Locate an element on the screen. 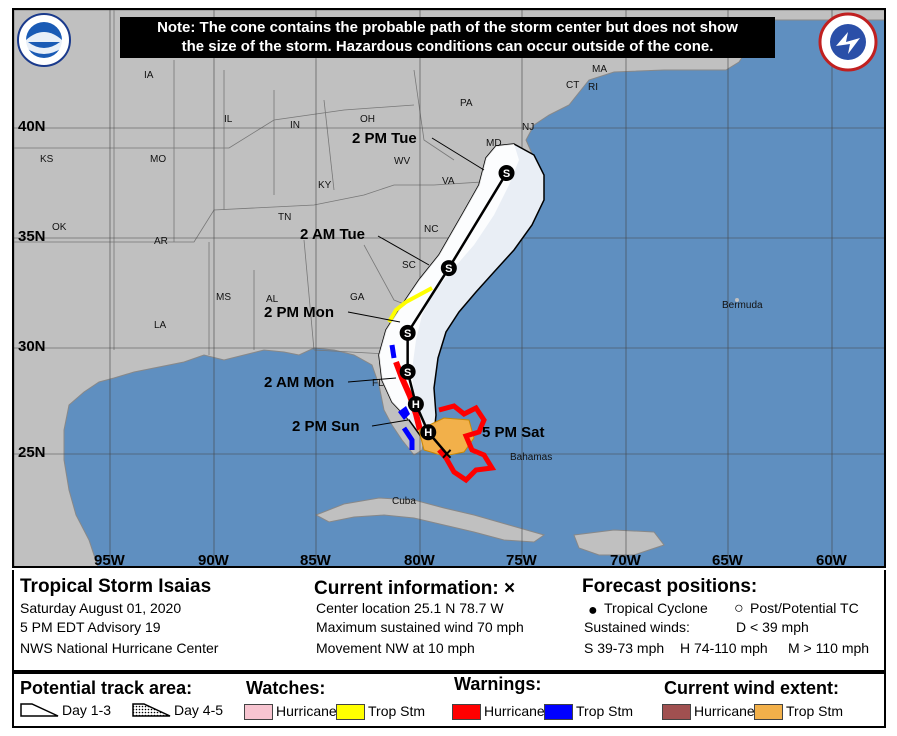 The image size is (897, 736). storm-date: Saturday August 01, 2020 is located at coordinates (101, 608).